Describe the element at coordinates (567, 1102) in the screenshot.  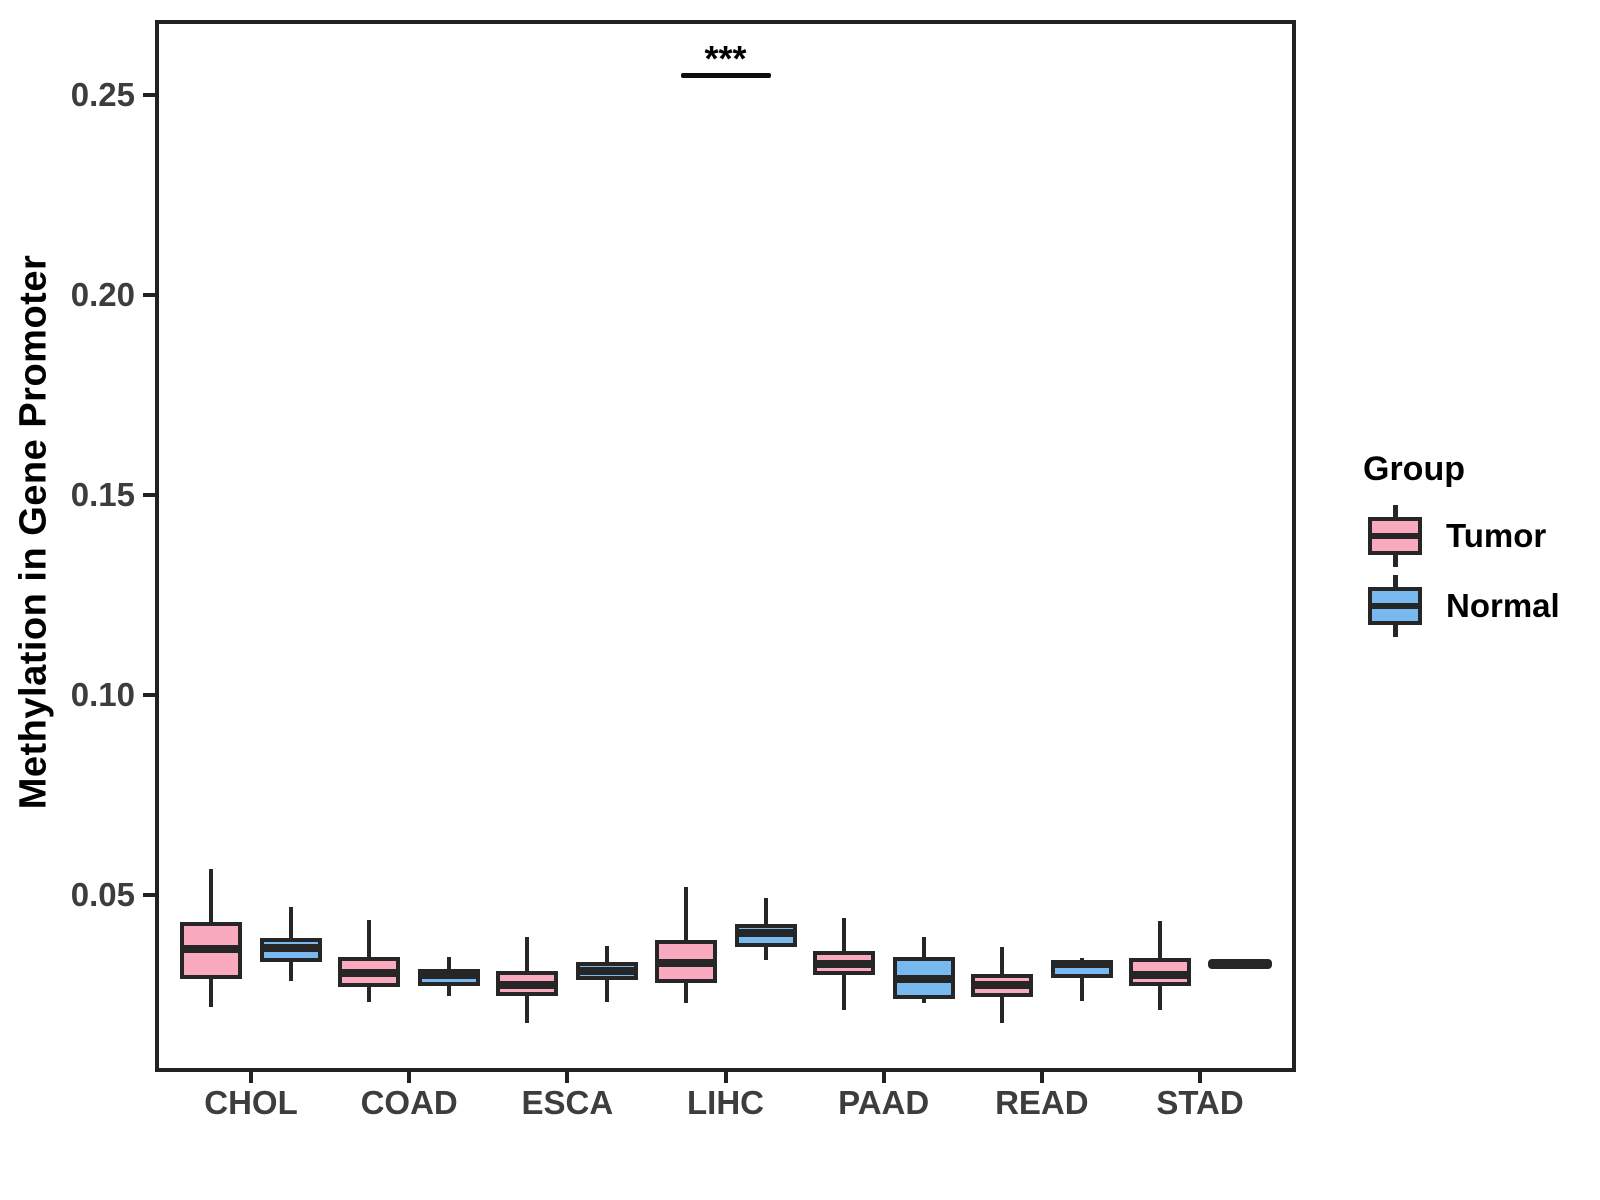
I see `x-tick-label: ESCA` at that location.